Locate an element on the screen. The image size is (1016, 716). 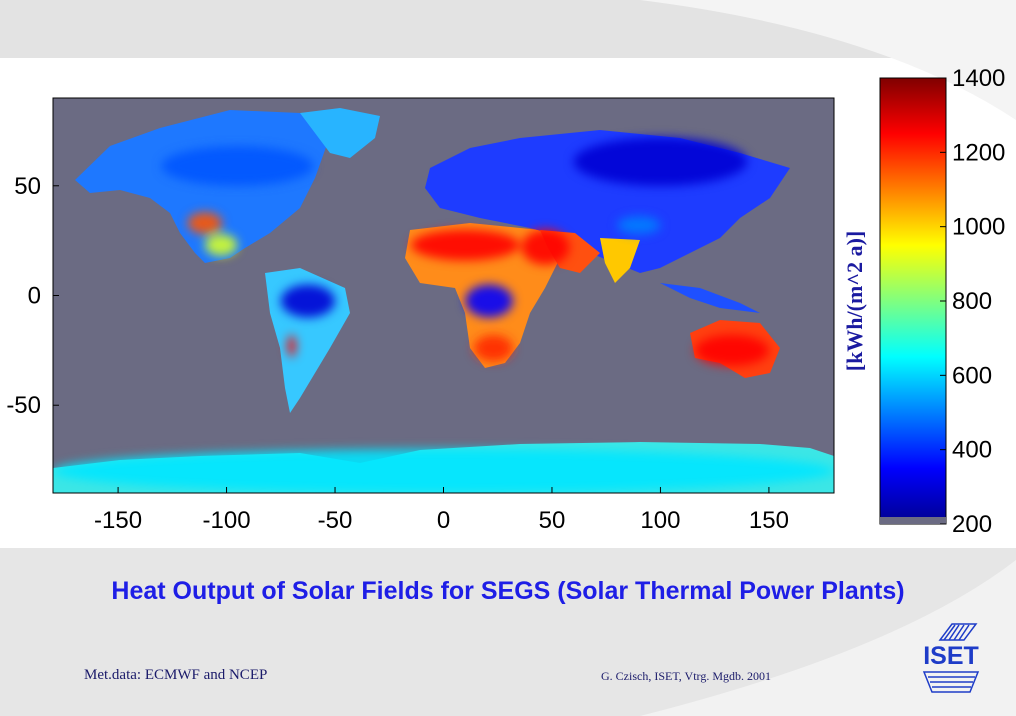
colorbar-nodata-band is located at coordinates (913, 520).